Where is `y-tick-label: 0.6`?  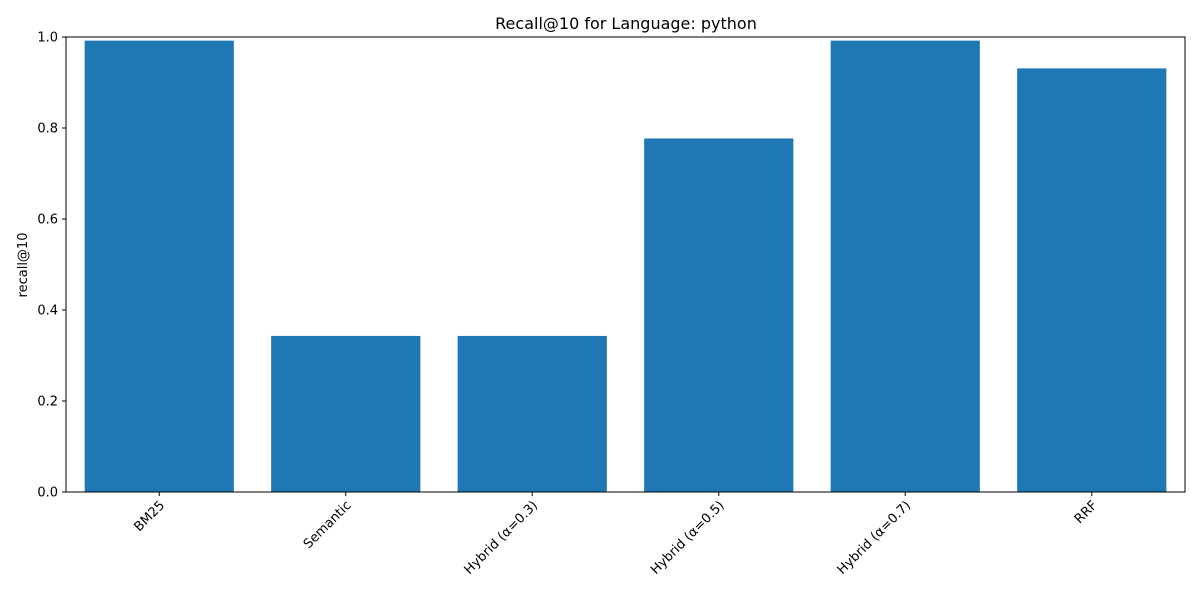
y-tick-label: 0.6 is located at coordinates (47, 220).